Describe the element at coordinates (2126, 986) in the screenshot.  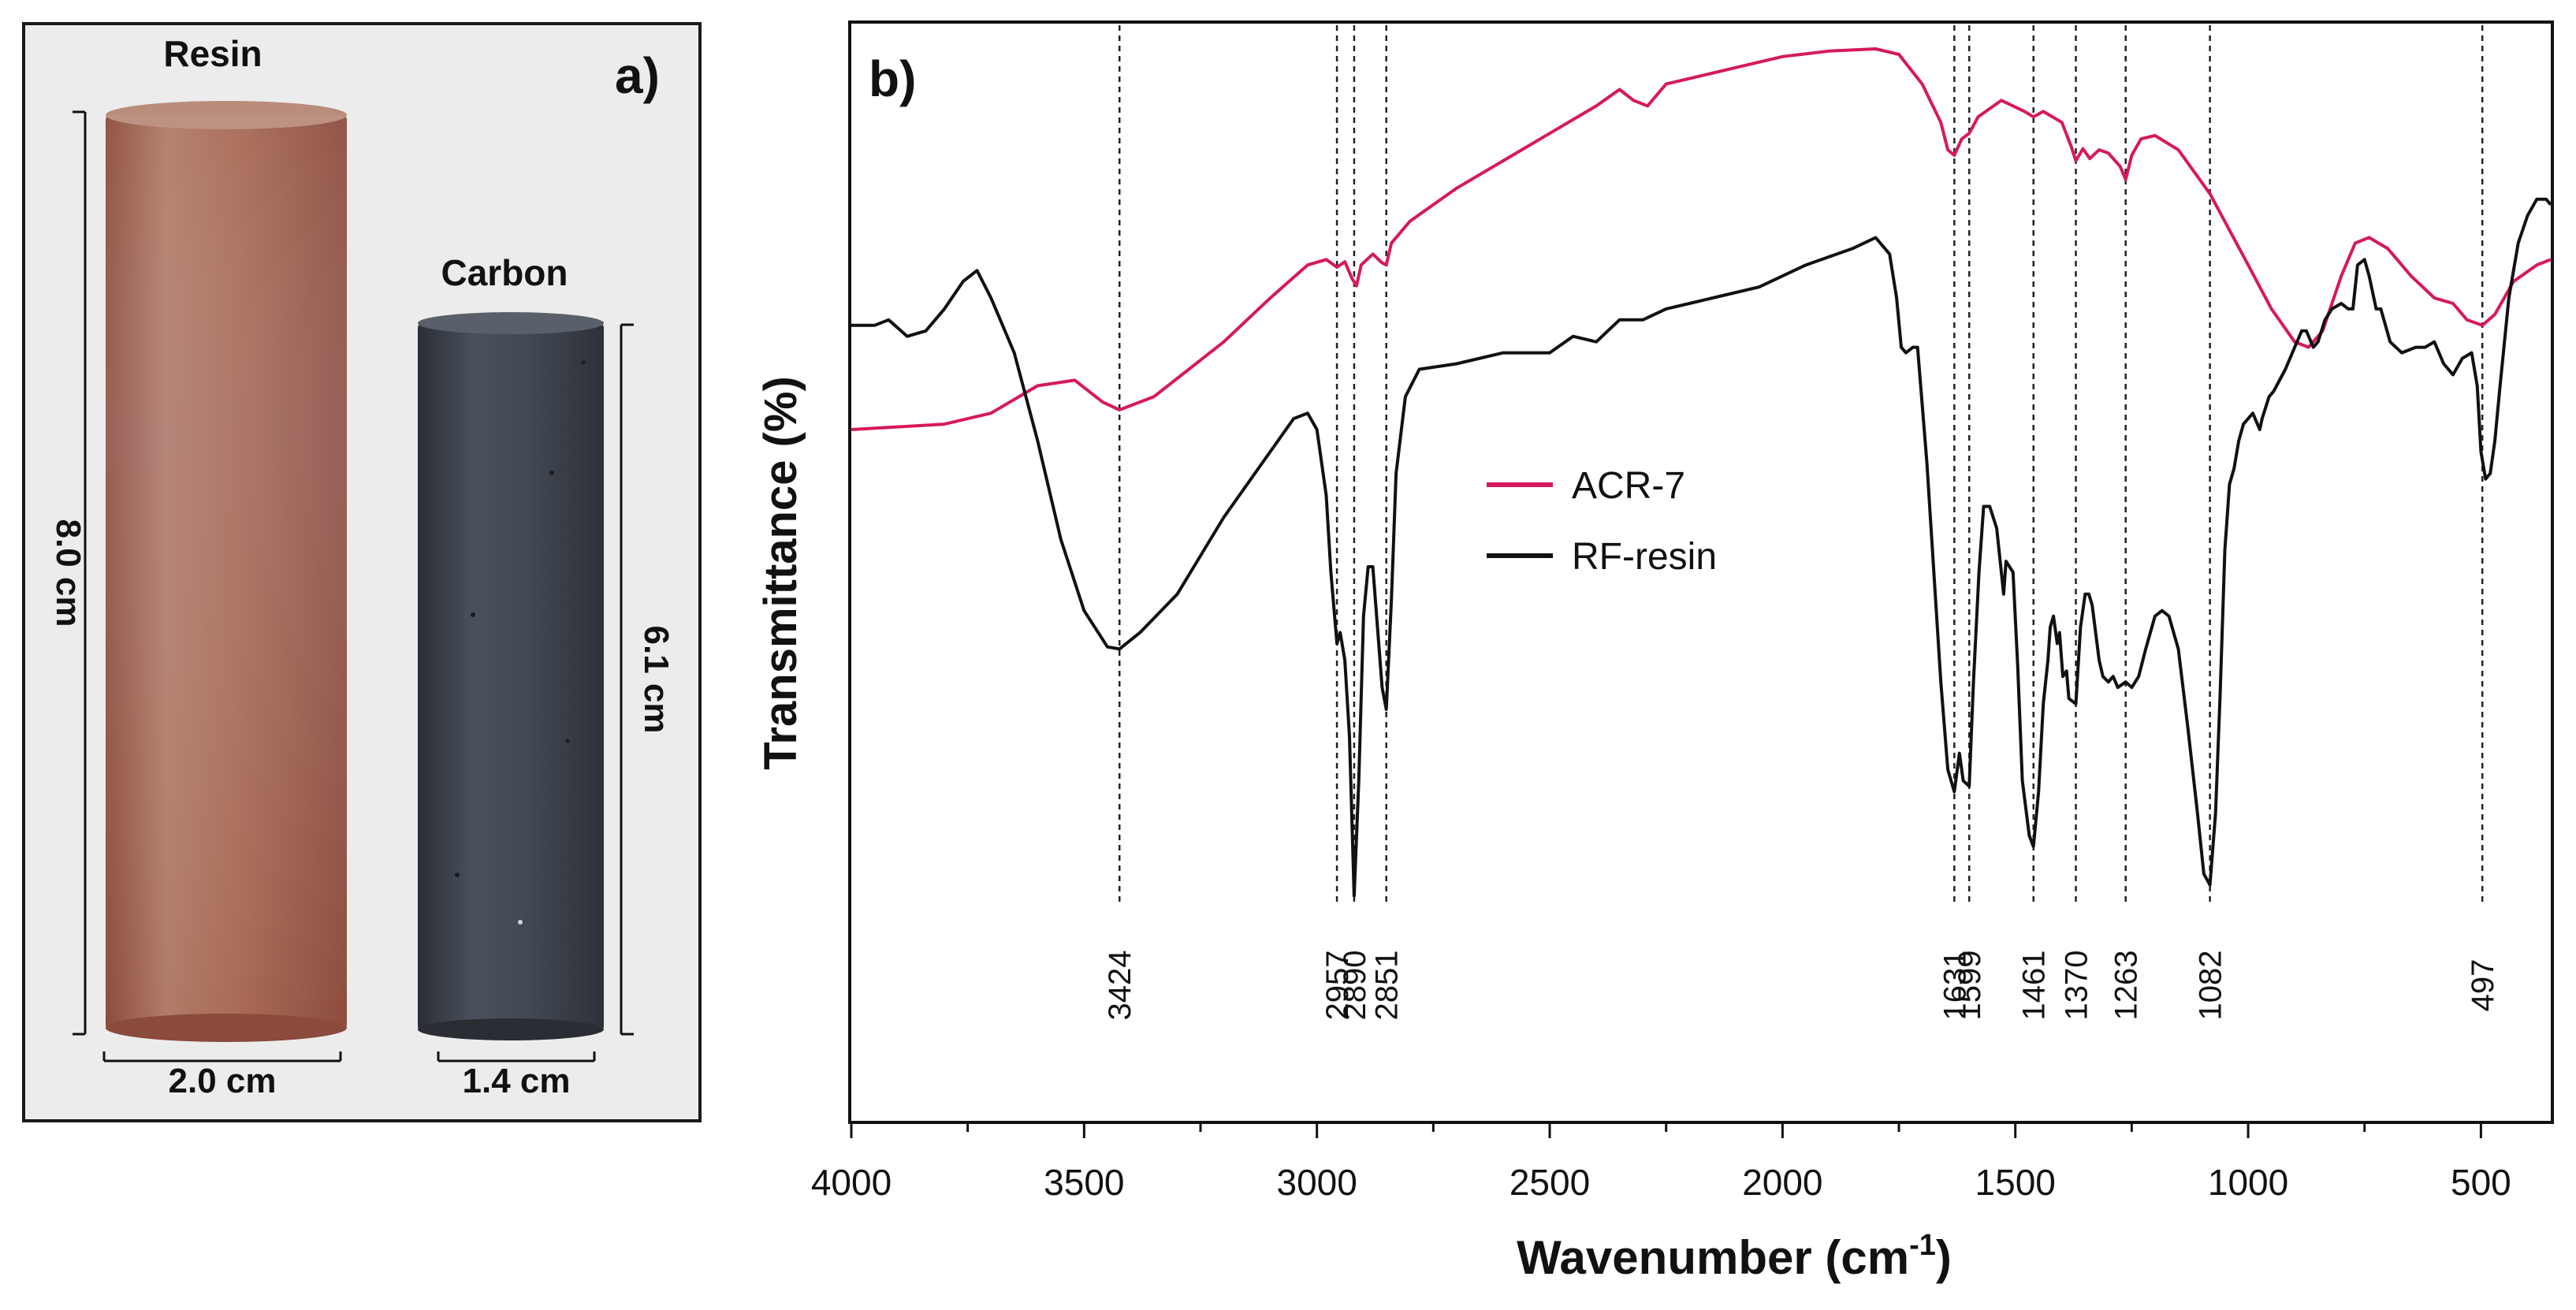
I see `reference-label-1263: 1263` at that location.